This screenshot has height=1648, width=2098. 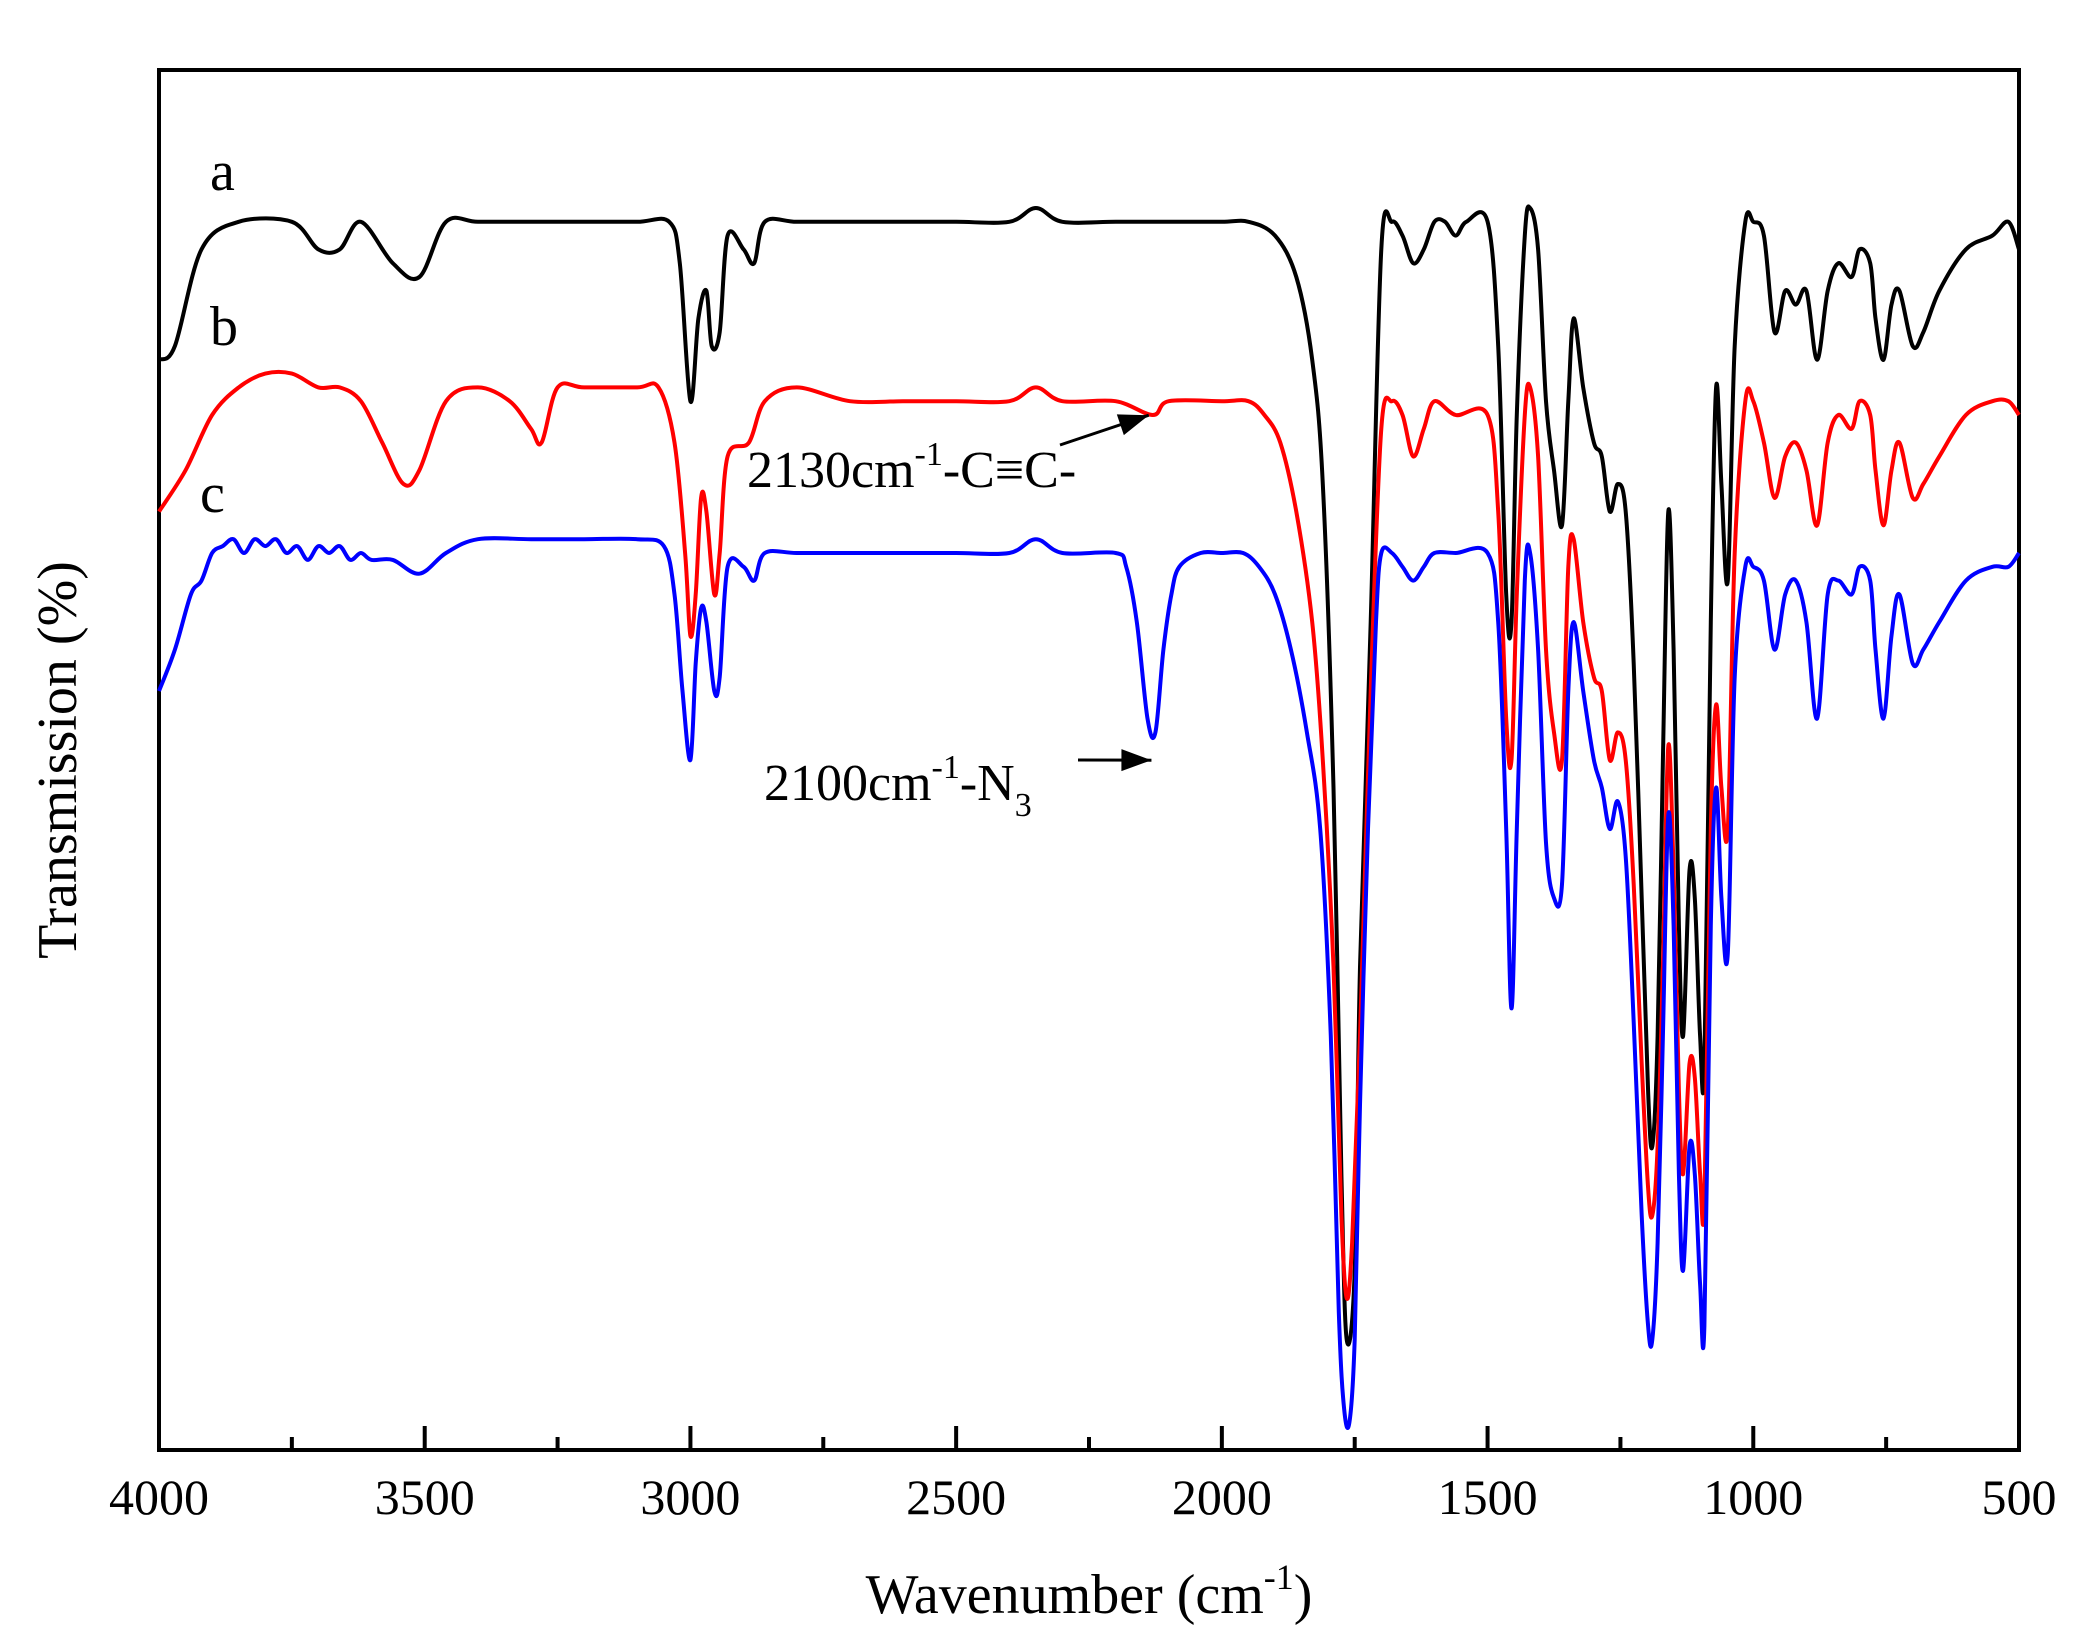 What do you see at coordinates (1105, 592) in the screenshot?
I see `annotation-arrows` at bounding box center [1105, 592].